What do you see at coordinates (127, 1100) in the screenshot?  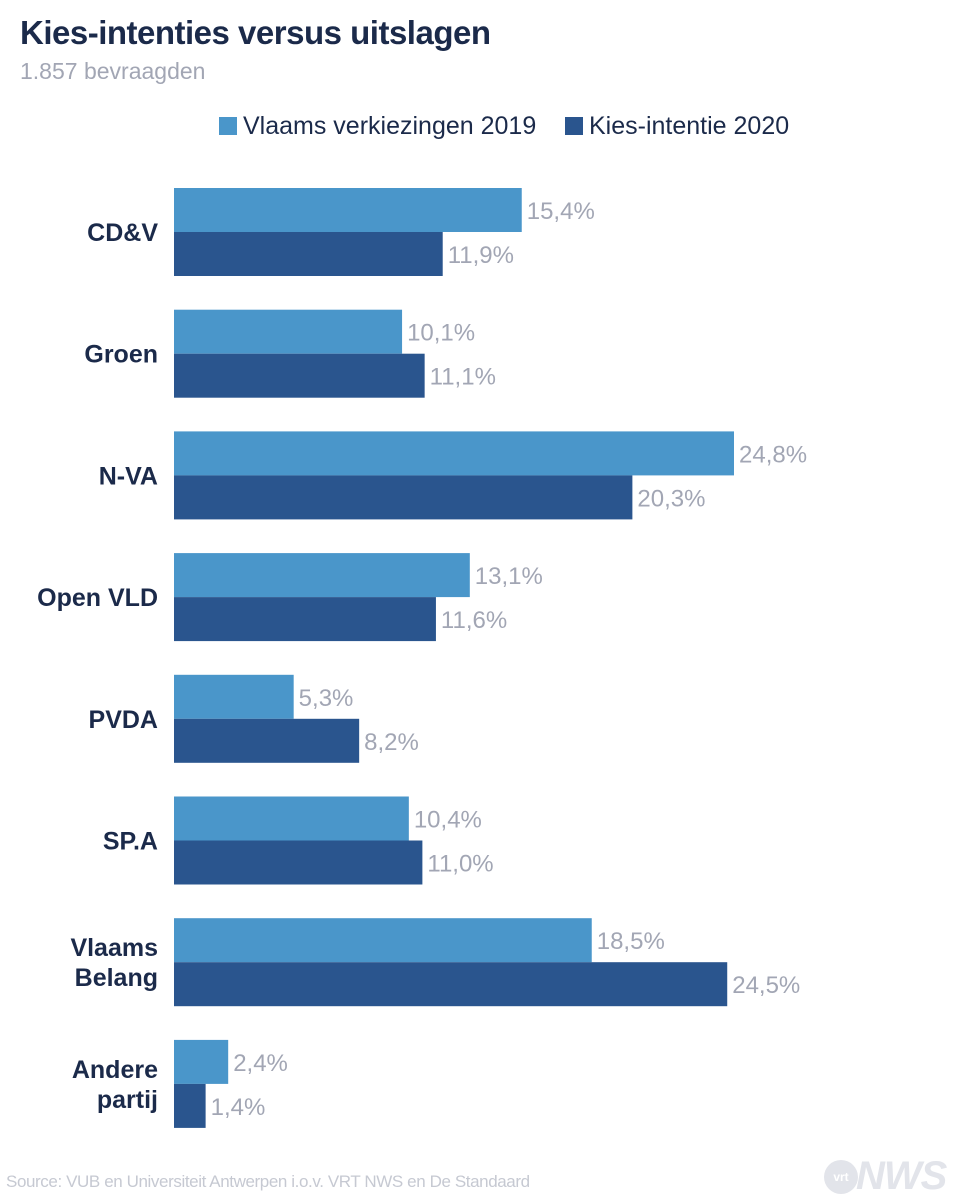 I see `category-label: partij` at bounding box center [127, 1100].